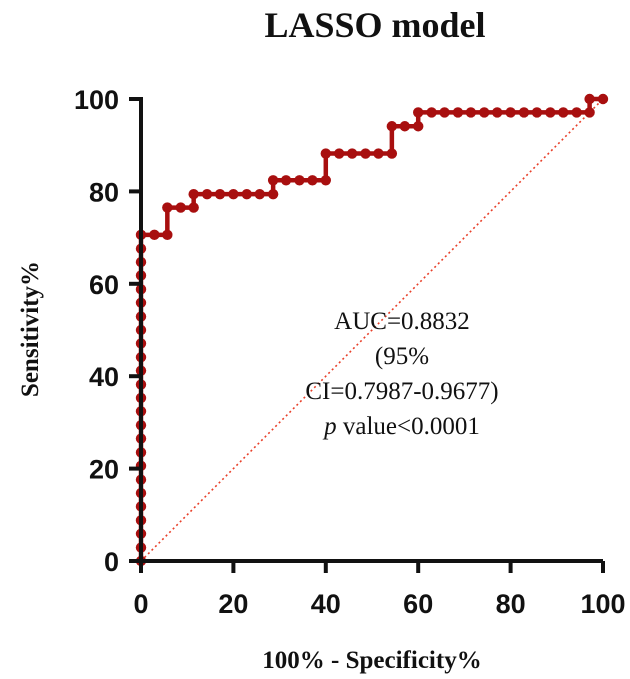  What do you see at coordinates (511, 604) in the screenshot?
I see `x-tick-label: 80` at bounding box center [511, 604].